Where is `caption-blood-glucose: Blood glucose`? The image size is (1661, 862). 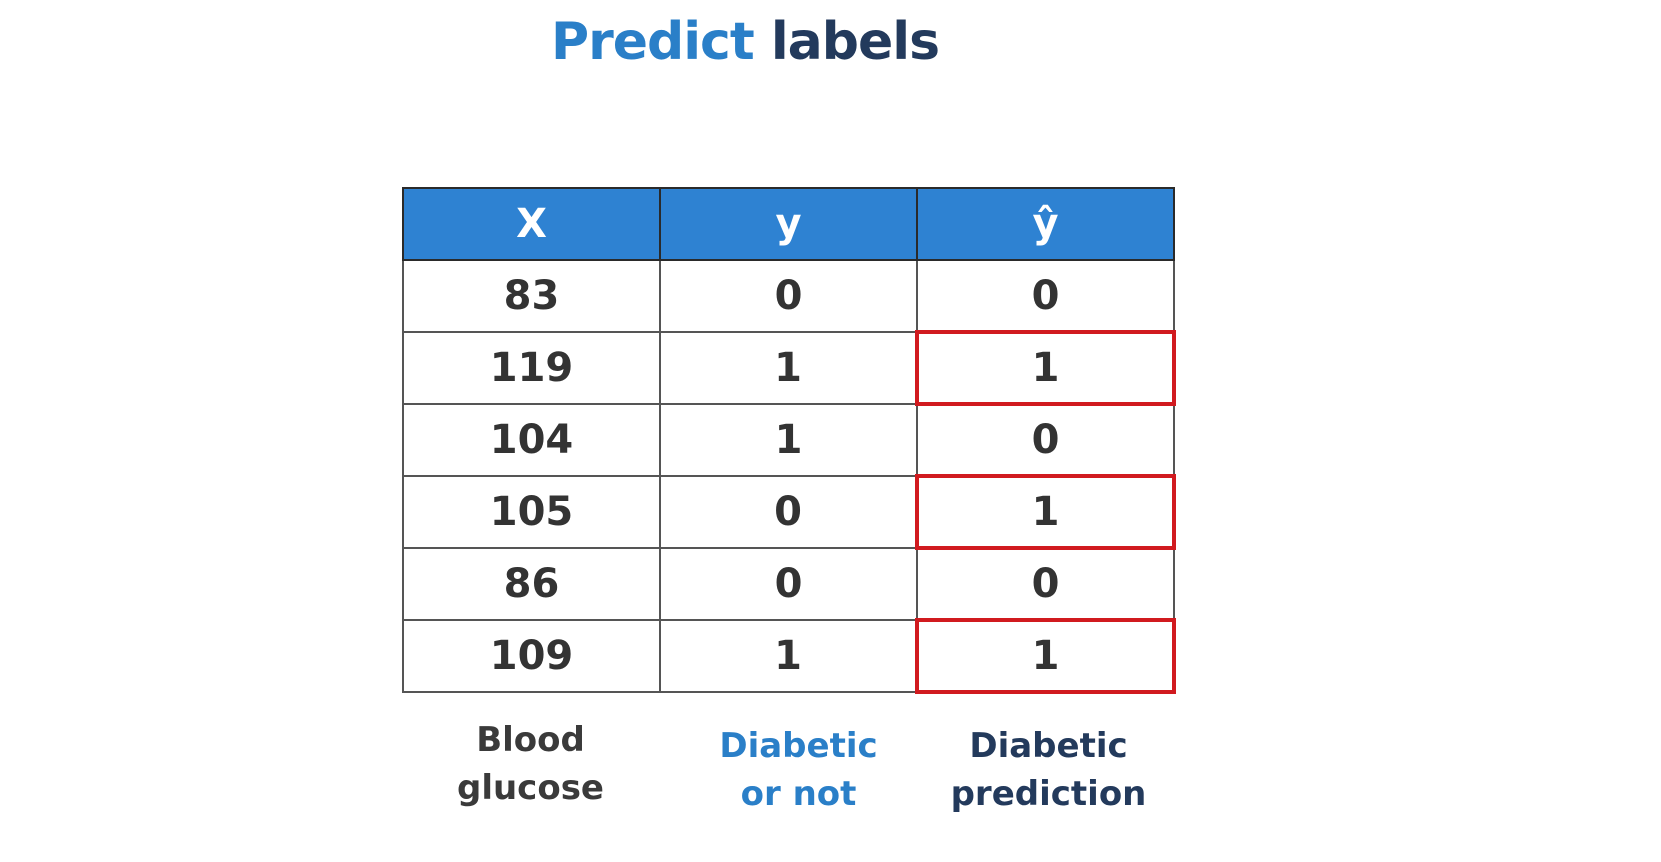 caption-blood-glucose: Blood glucose is located at coordinates (530, 764).